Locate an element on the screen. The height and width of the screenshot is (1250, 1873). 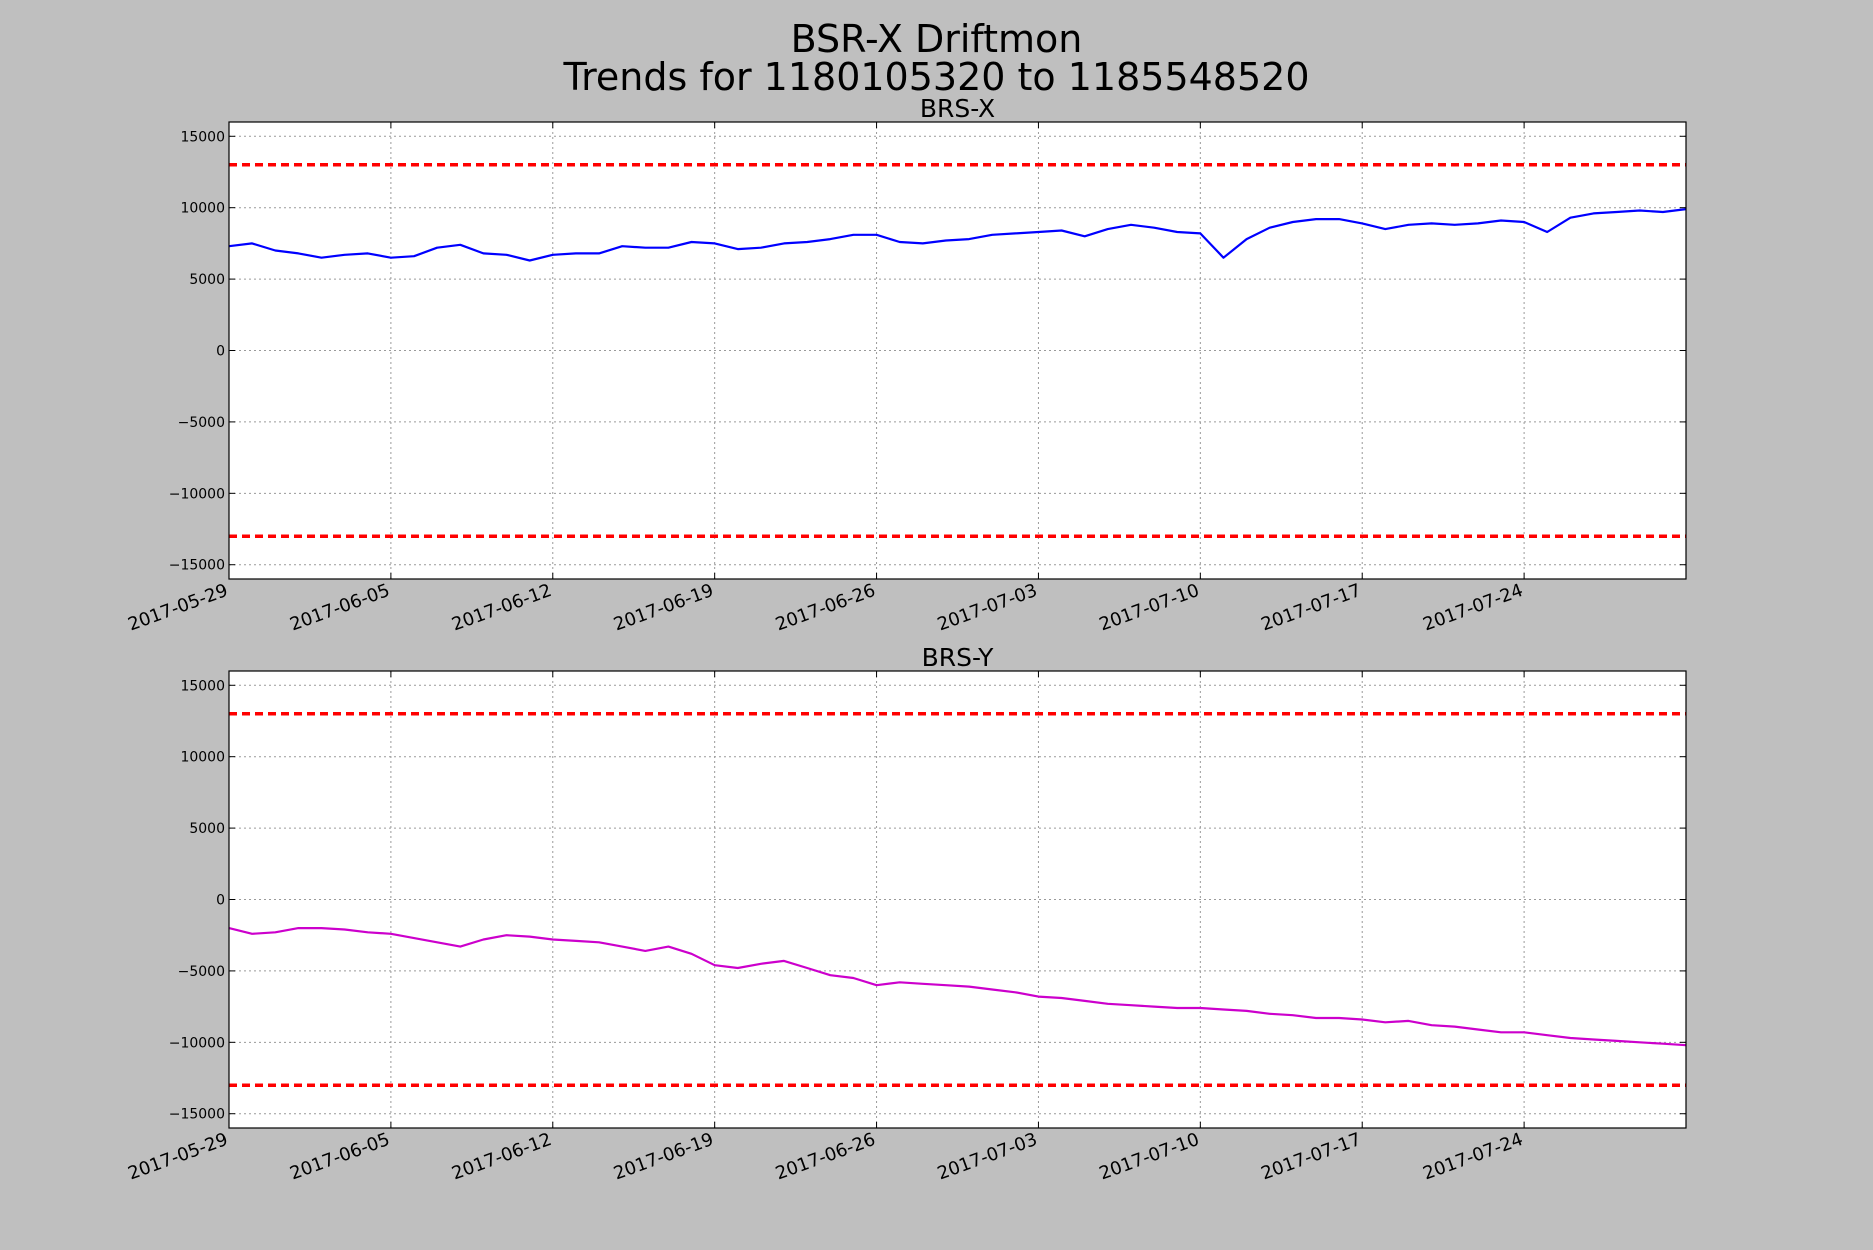
figure-subtitle: Trends for 1180105320 to 1185548520 is located at coordinates (936, 77).